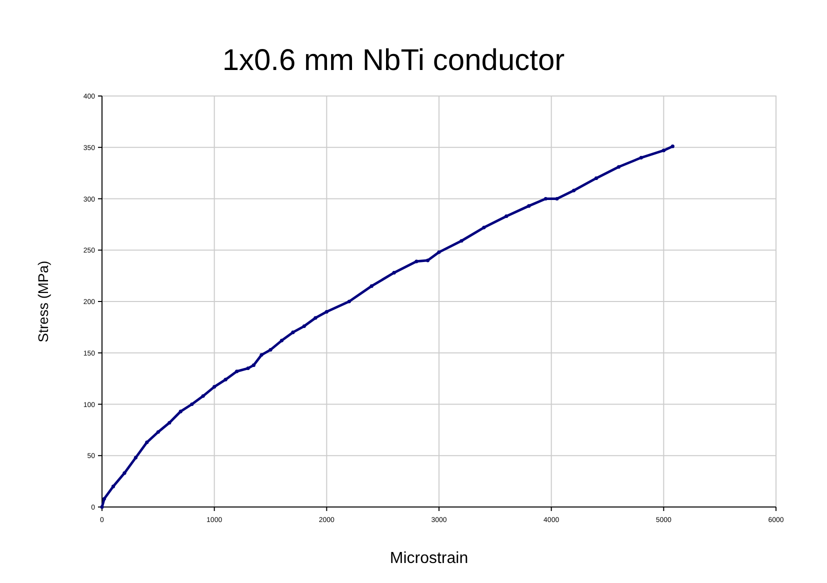  Describe the element at coordinates (393, 60) in the screenshot. I see `chart-title: 1x0.6 mm NbTi conductor` at that location.